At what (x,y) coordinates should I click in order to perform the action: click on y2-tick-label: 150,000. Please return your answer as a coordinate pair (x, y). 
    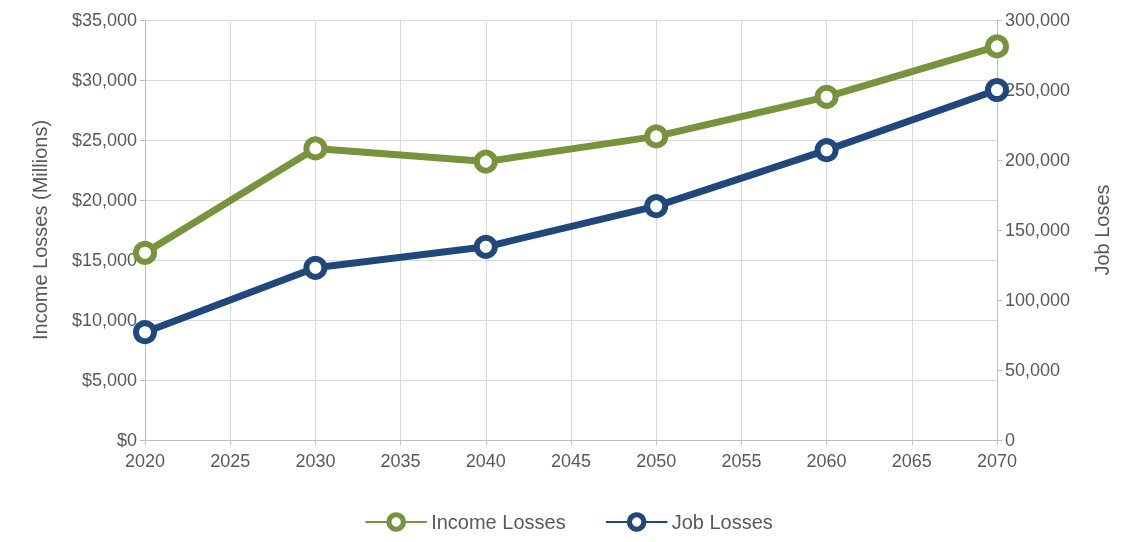
    Looking at the image, I should click on (1038, 230).